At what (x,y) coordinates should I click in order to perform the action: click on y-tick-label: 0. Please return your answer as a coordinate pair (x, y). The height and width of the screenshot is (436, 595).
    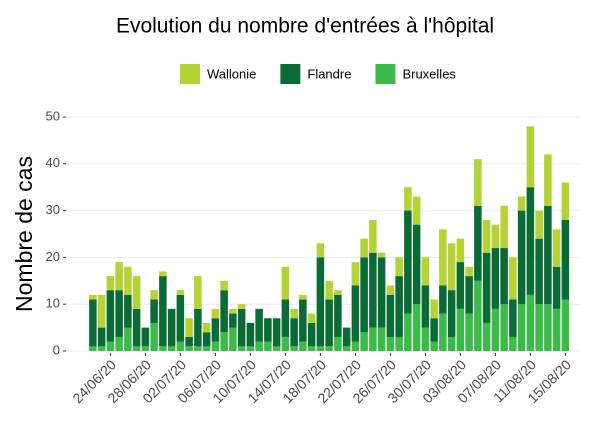
    Looking at the image, I should click on (56, 349).